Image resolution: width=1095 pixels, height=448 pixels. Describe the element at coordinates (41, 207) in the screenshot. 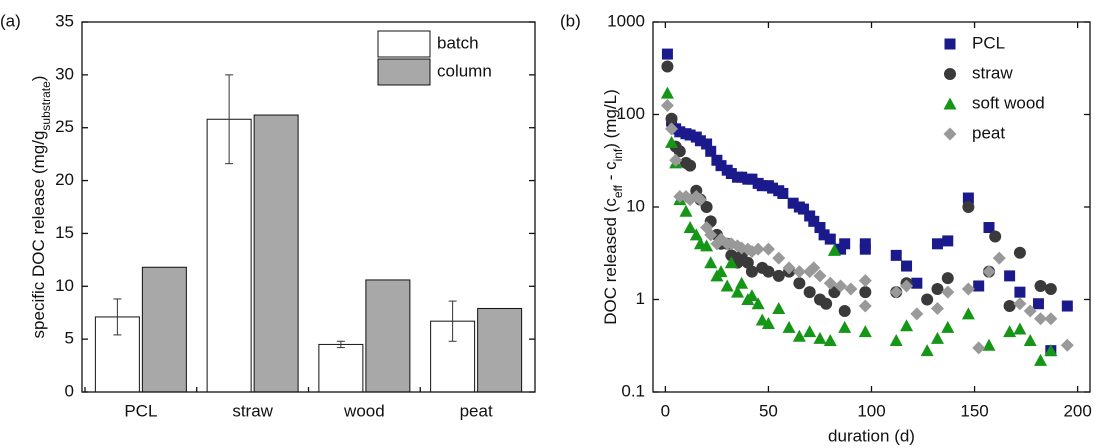

I see `y-axis-label: specific DOC release (mg/gsubstrate)` at that location.